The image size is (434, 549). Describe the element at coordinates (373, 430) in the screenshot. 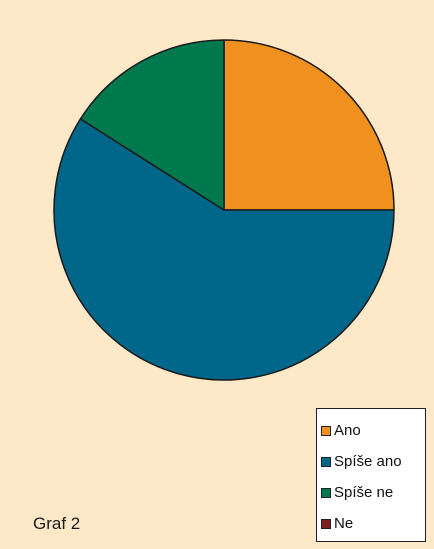

I see `legend-item-ano: Ano` at that location.